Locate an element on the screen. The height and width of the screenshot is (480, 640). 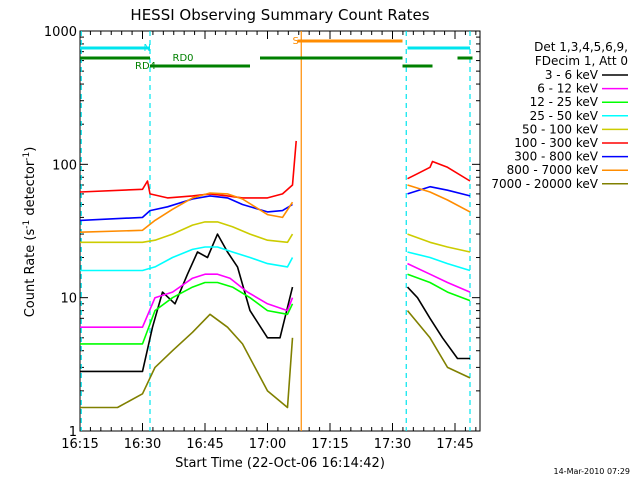
legend-entry-label: 300 - 800 keV is located at coordinates (556, 157).